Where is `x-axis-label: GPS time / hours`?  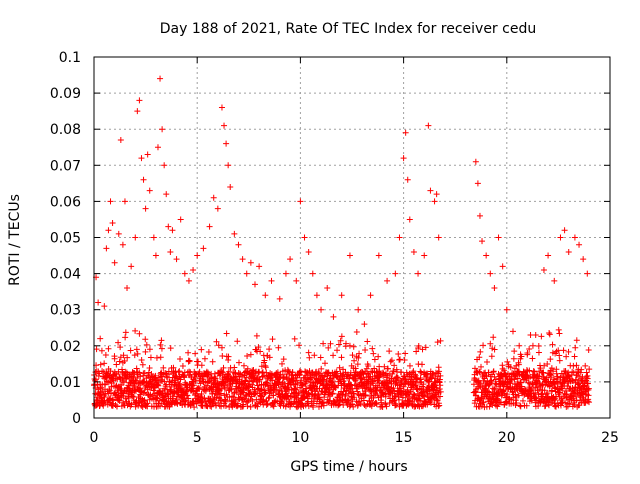
x-axis-label: GPS time / hours is located at coordinates (348, 467).